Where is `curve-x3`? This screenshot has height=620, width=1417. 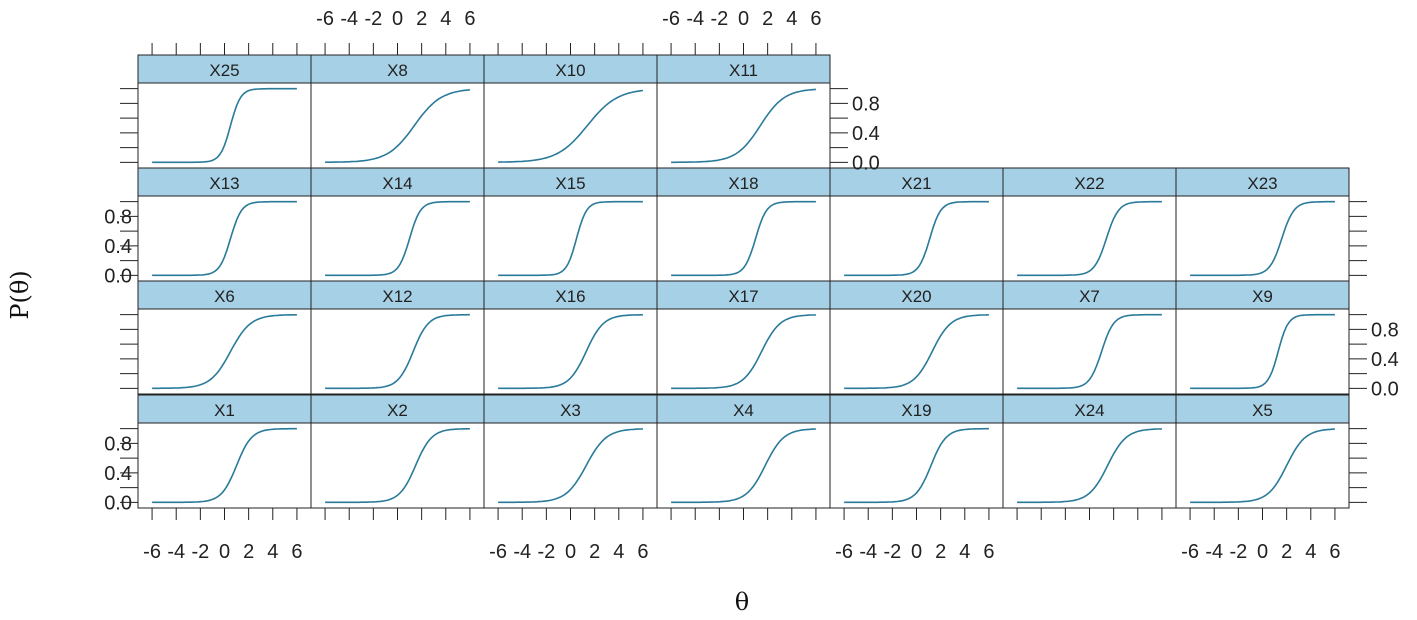
curve-x3 is located at coordinates (570, 466).